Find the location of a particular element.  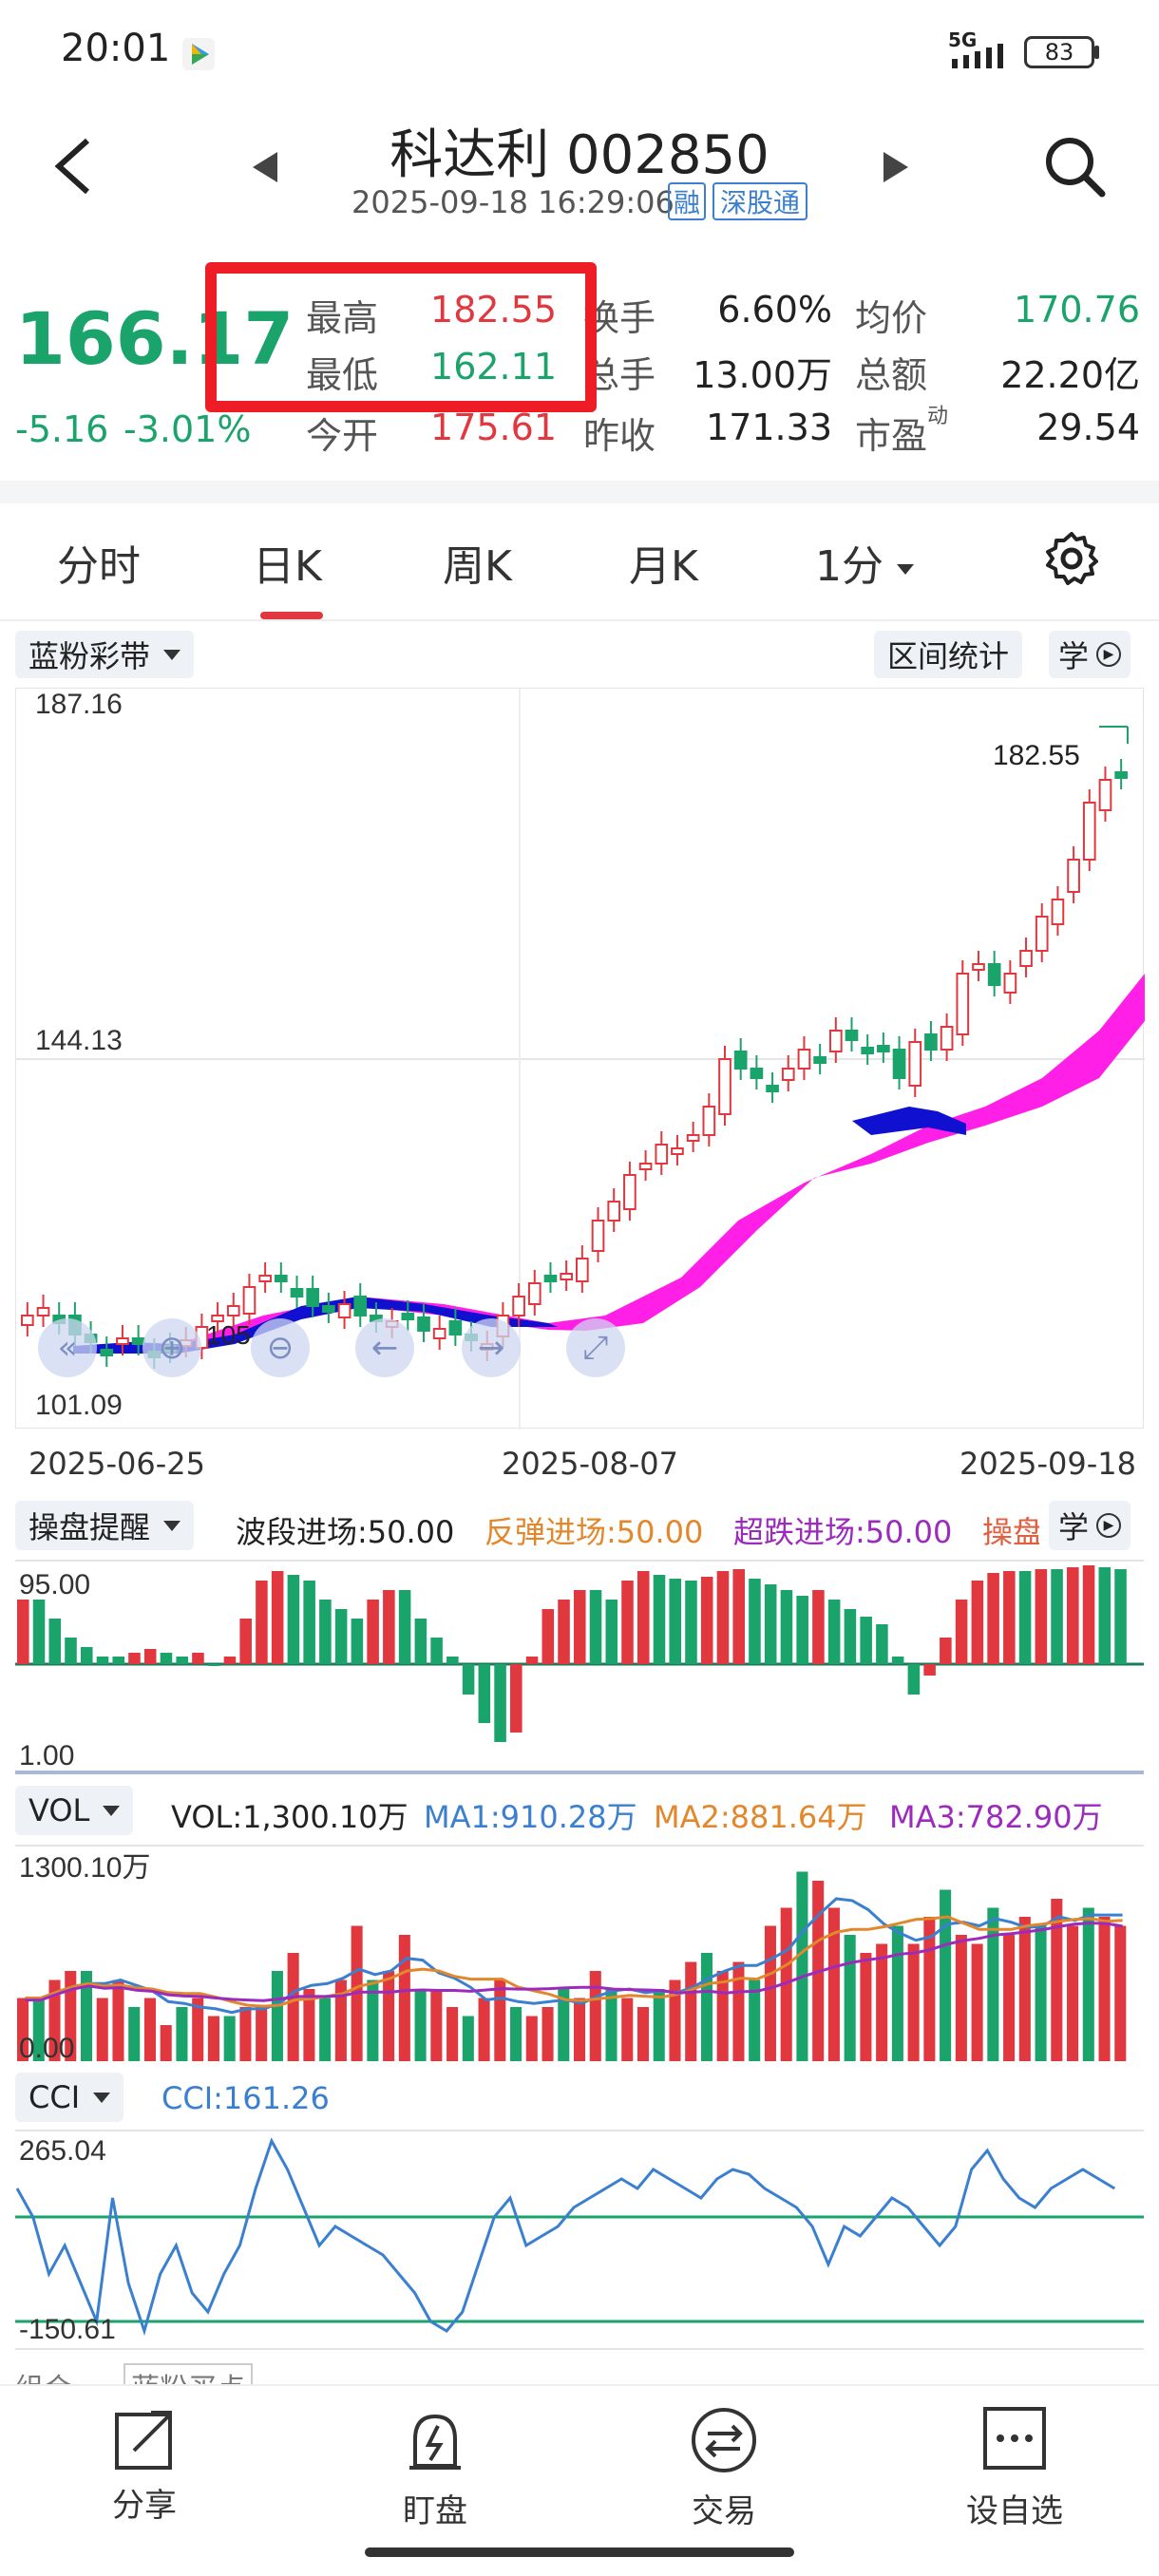

step-left-button: ← is located at coordinates (384, 1347).